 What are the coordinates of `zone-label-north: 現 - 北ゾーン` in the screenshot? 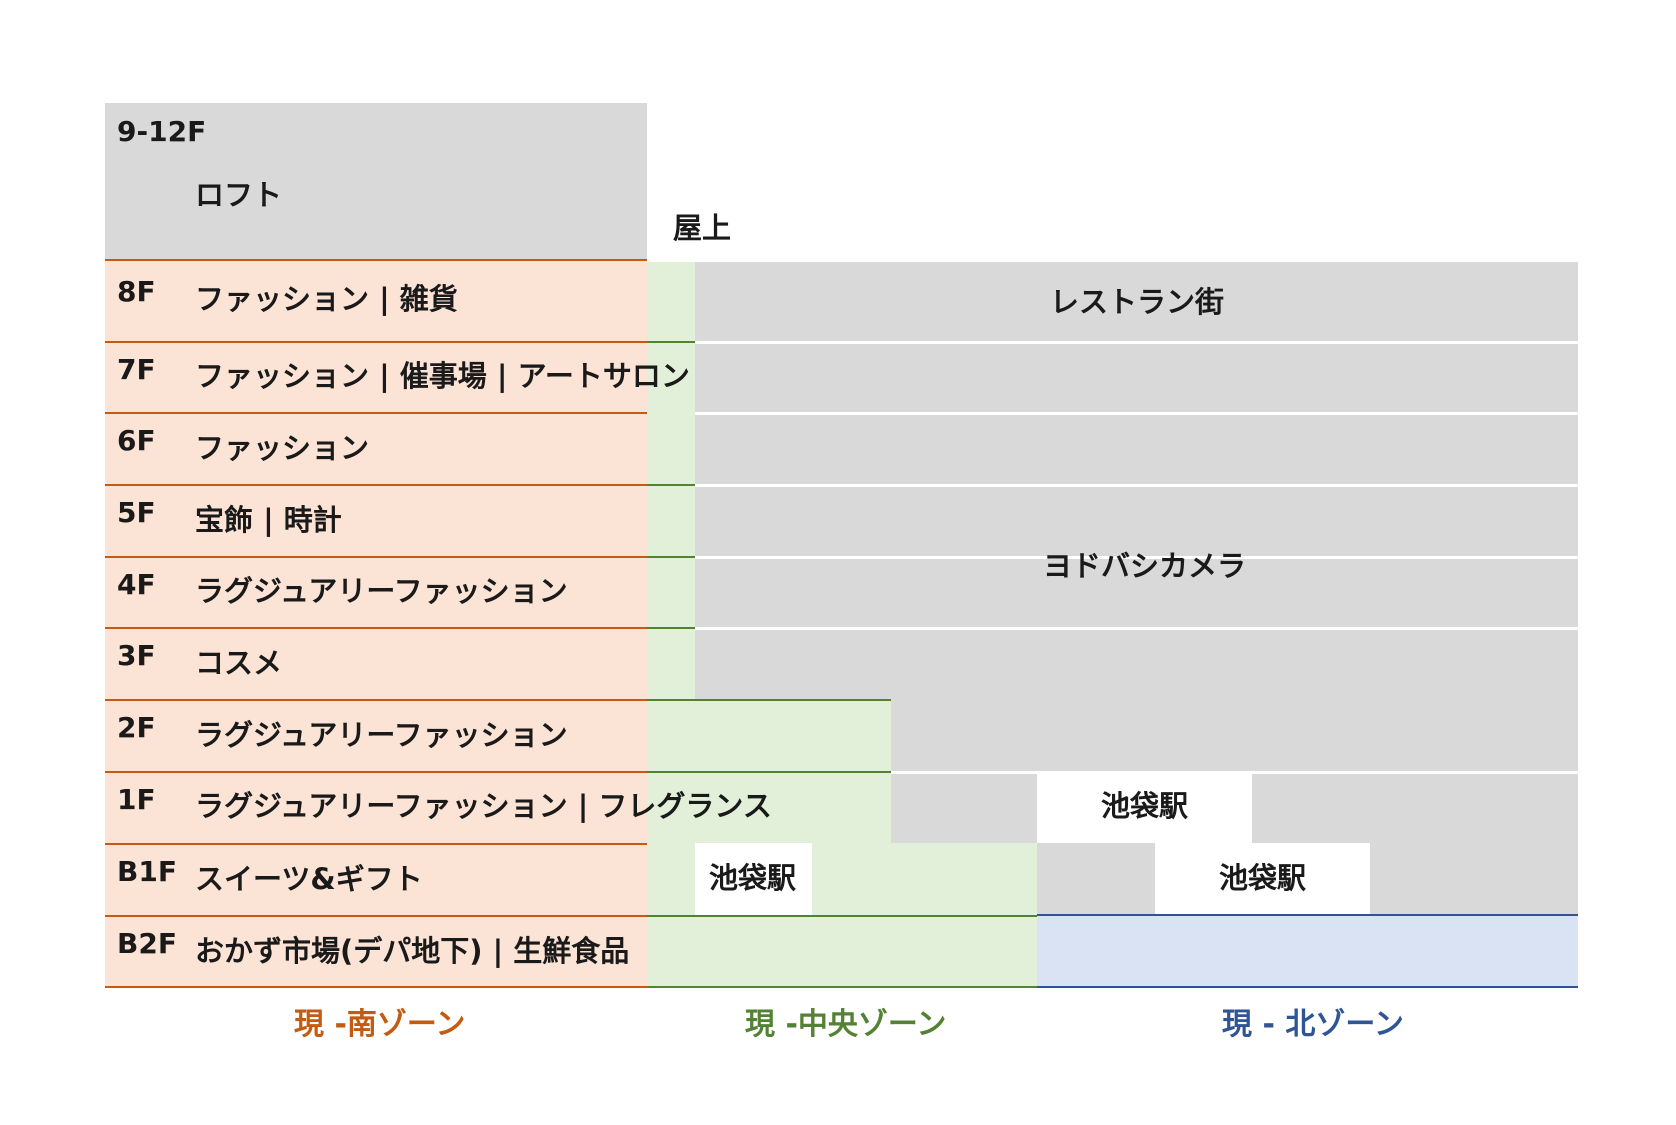 It's located at (1313, 1024).